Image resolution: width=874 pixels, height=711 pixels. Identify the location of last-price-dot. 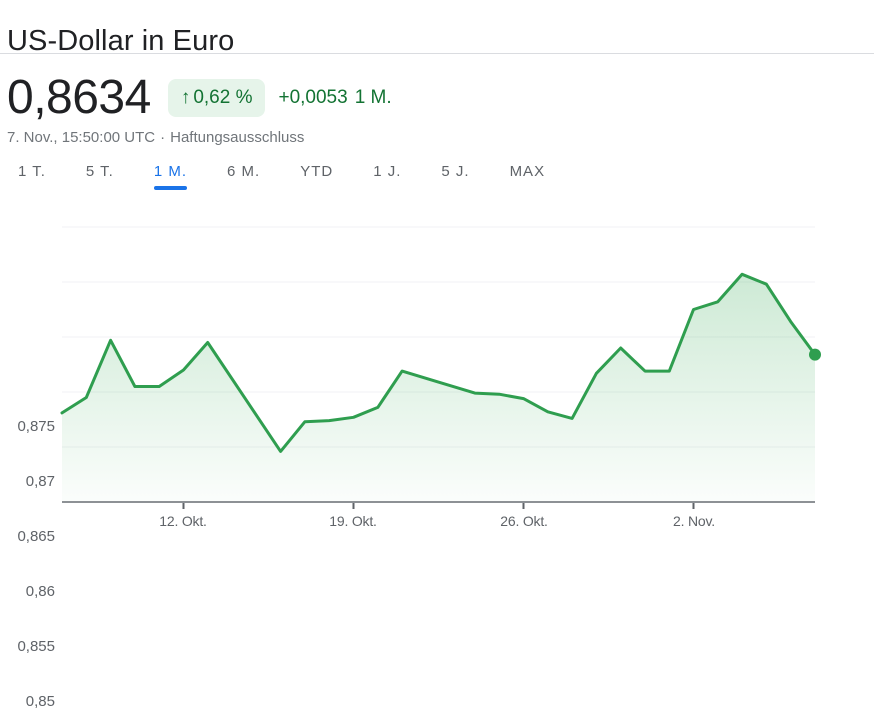
(815, 354).